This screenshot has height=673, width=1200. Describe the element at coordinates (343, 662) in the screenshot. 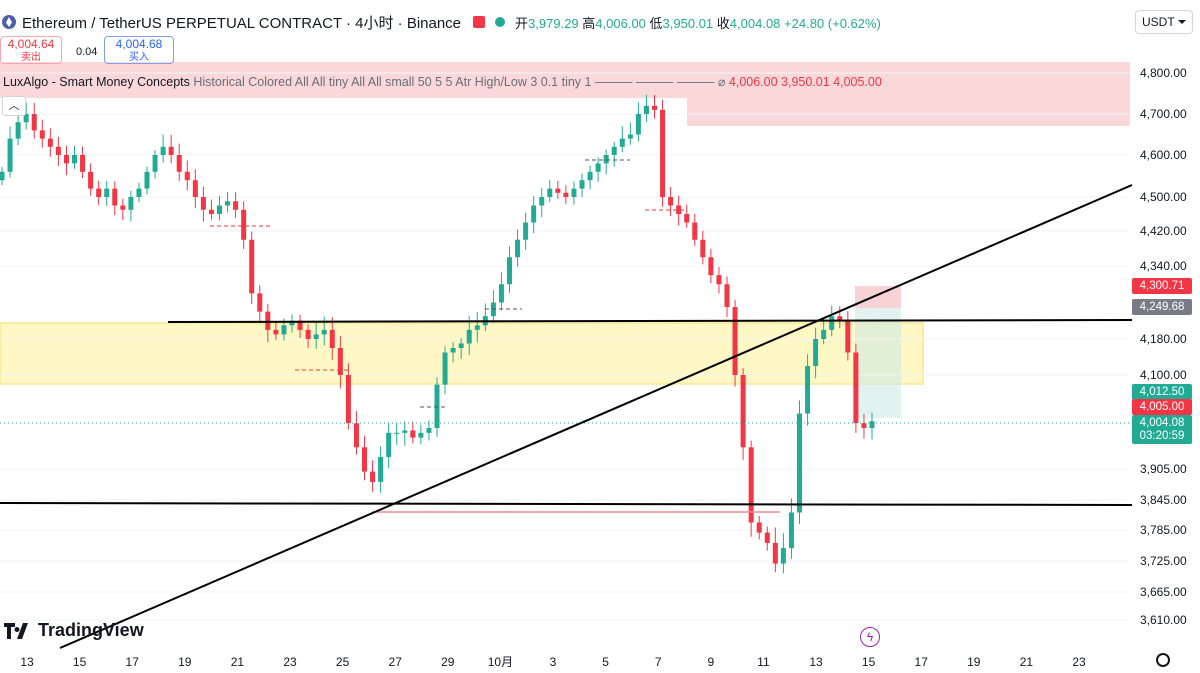

I see `time-tick: 25` at that location.